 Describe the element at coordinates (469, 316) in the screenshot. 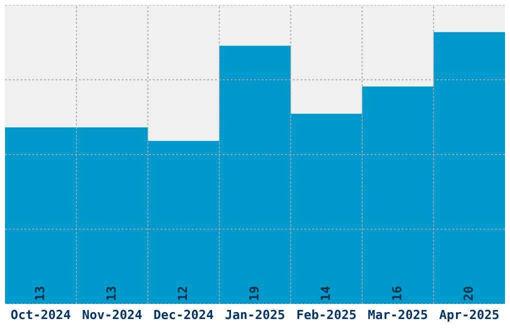

I see `x-tick-label: Apr-2025` at that location.